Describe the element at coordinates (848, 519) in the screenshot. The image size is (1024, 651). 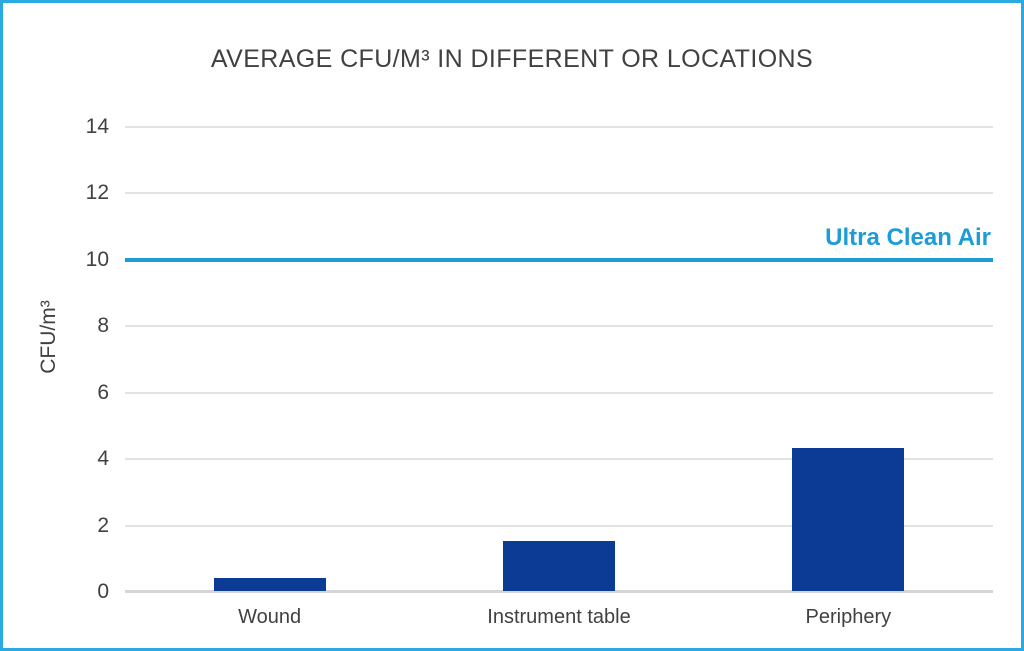
I see `bar-periphery` at that location.